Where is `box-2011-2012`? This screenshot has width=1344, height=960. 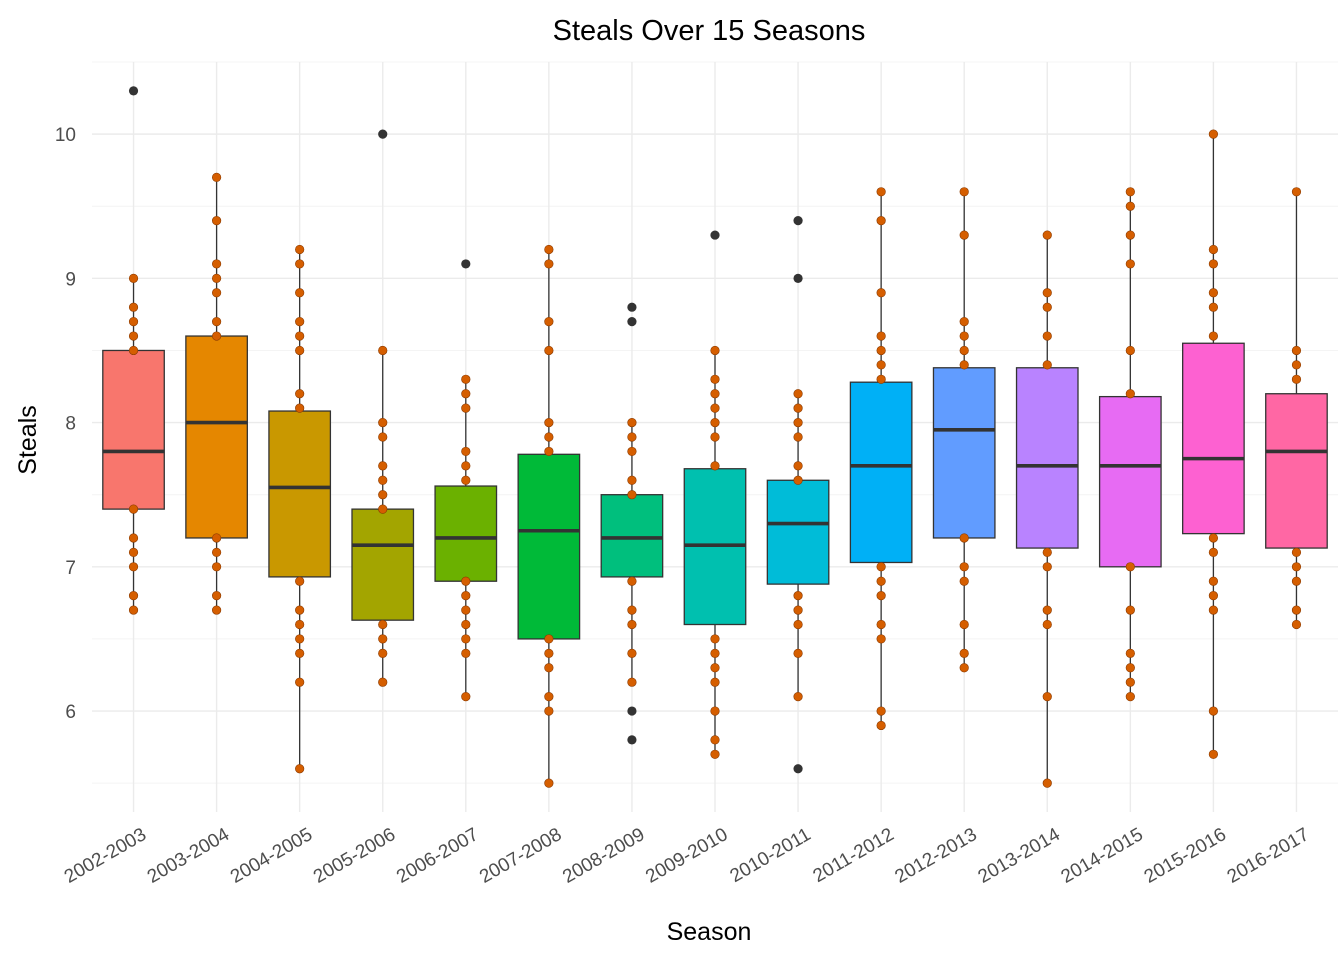 box-2011-2012 is located at coordinates (881, 459).